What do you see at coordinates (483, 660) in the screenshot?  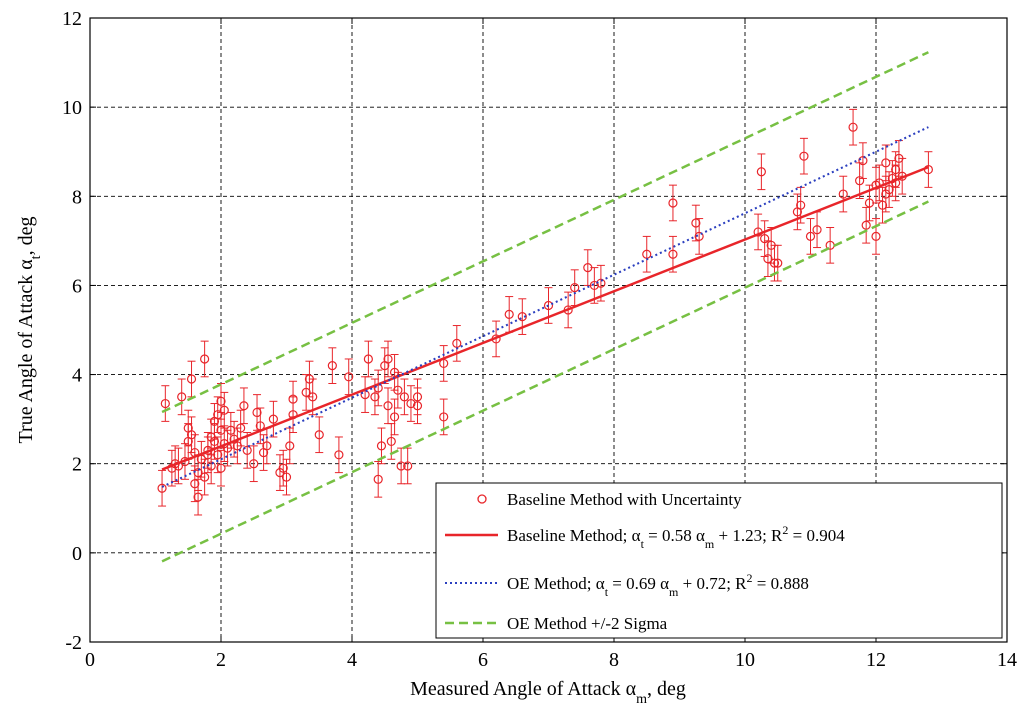 I see `x-tick-label: 6` at bounding box center [483, 660].